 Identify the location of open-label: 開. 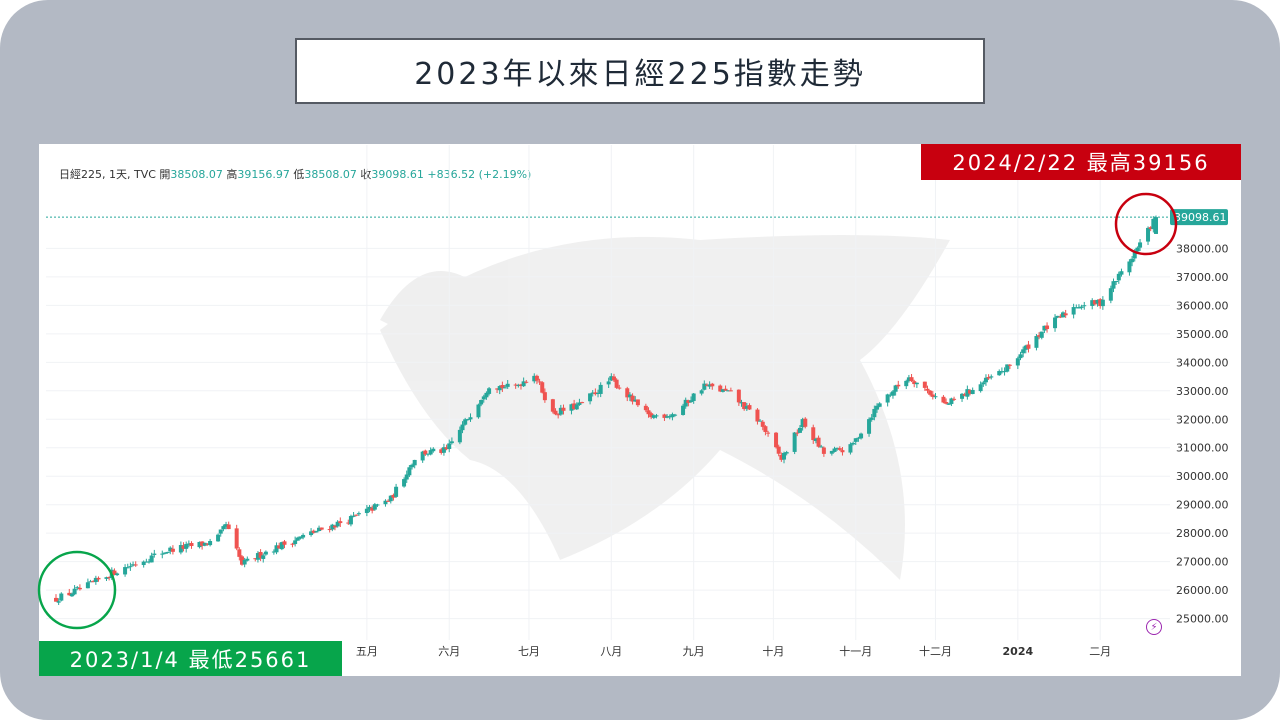
(165, 174).